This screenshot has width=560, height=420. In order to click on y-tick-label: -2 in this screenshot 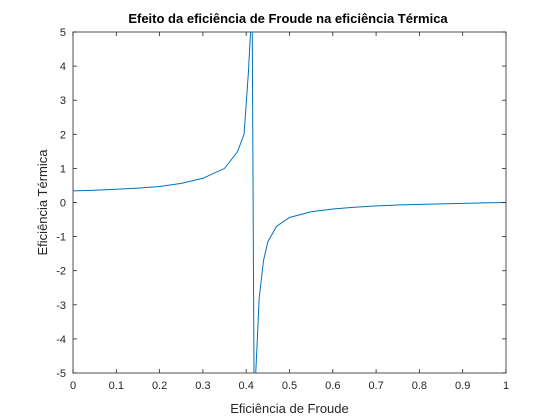, I will do `click(61, 272)`.